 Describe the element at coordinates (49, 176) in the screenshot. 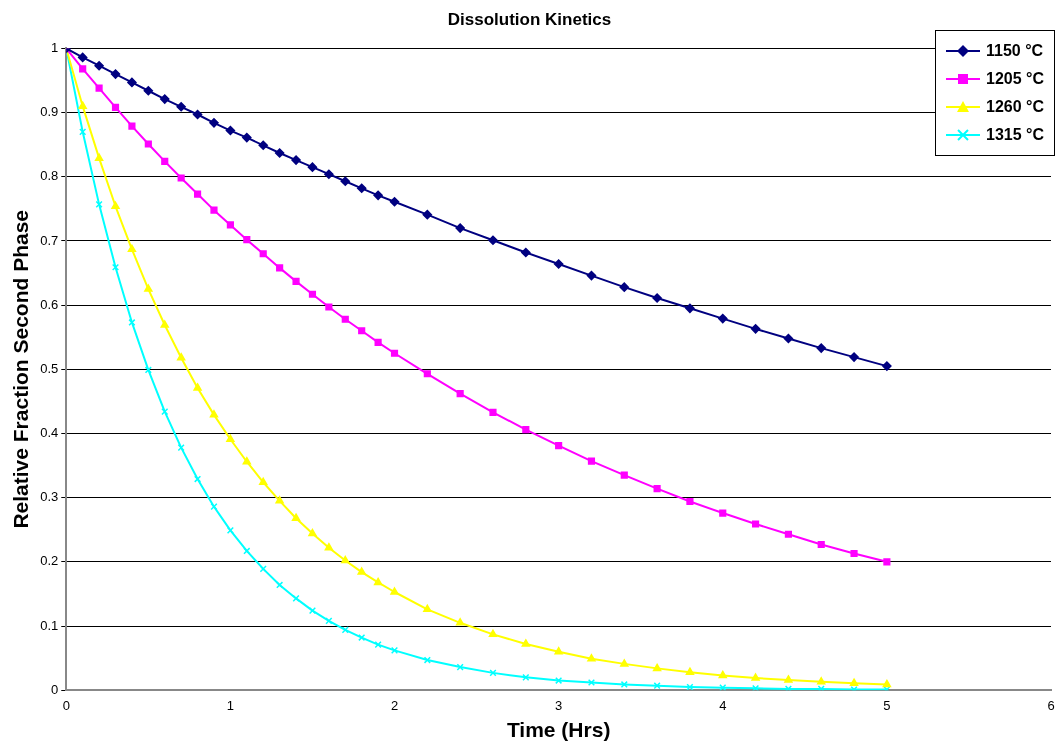

I see `y-tick-label: 0.8` at that location.